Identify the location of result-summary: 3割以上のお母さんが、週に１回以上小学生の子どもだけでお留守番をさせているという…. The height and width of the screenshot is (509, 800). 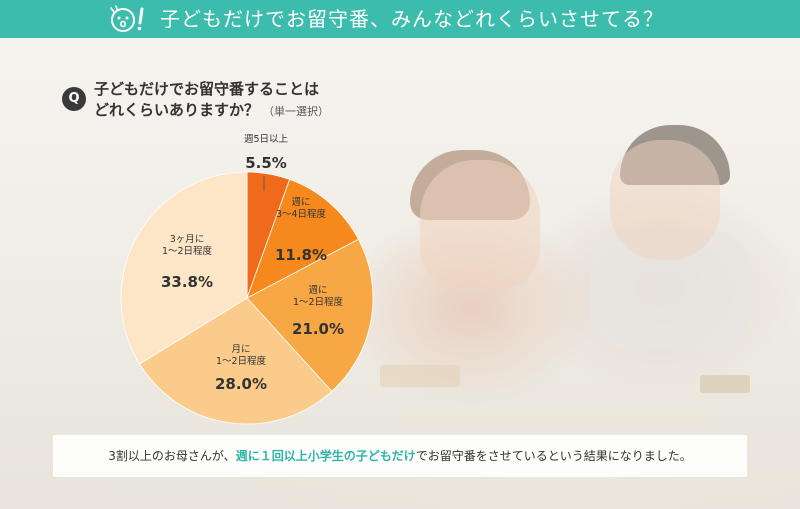
(400, 456).